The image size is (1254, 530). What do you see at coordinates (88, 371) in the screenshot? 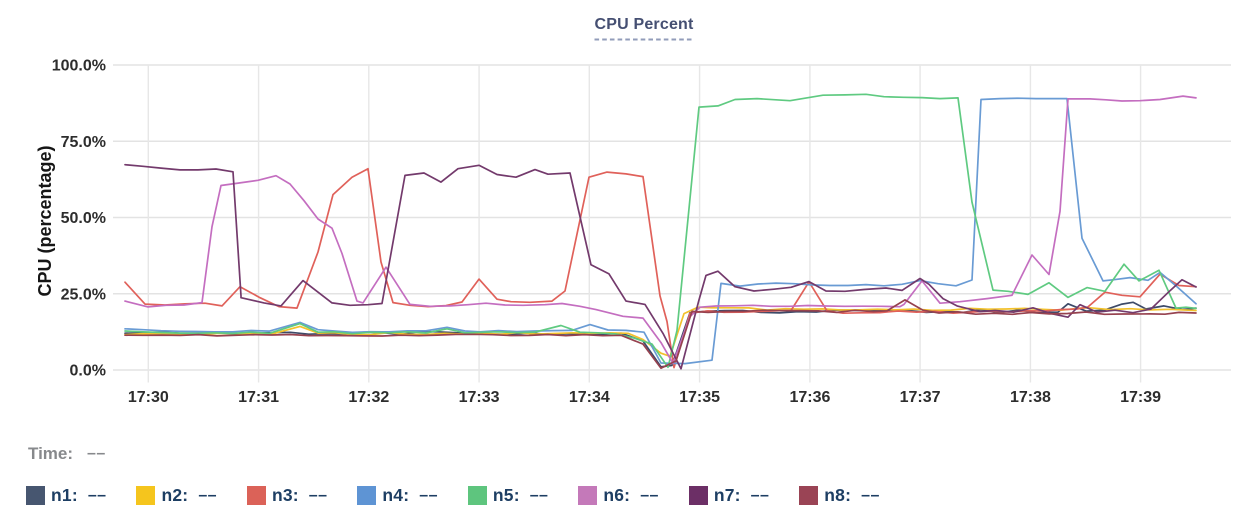
I see `svg-text: 0.0%` at bounding box center [88, 371].